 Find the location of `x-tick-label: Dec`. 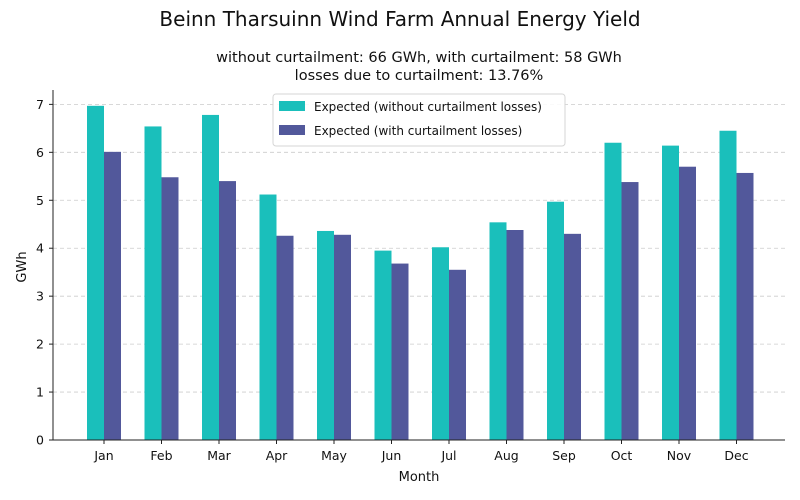

x-tick-label: Dec is located at coordinates (736, 455).